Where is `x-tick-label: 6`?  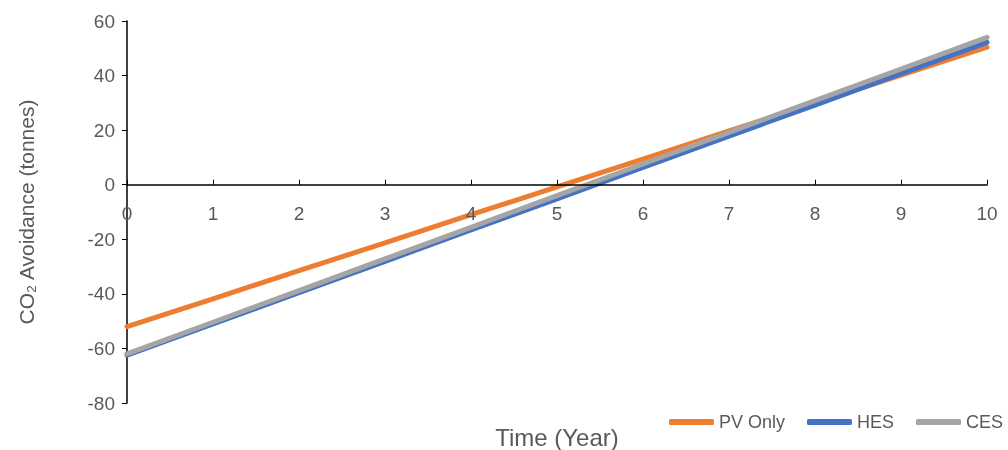
x-tick-label: 6 is located at coordinates (643, 213).